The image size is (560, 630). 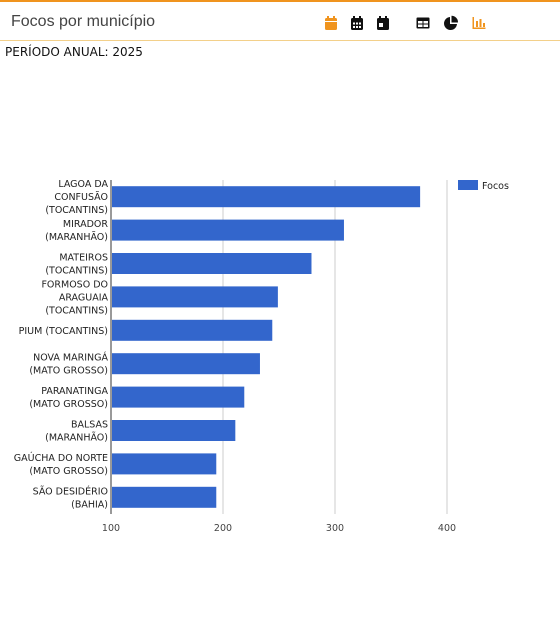 What do you see at coordinates (70, 497) in the screenshot?
I see `category-label: SÃO DESIDÉRIO (BAHIA)` at bounding box center [70, 497].